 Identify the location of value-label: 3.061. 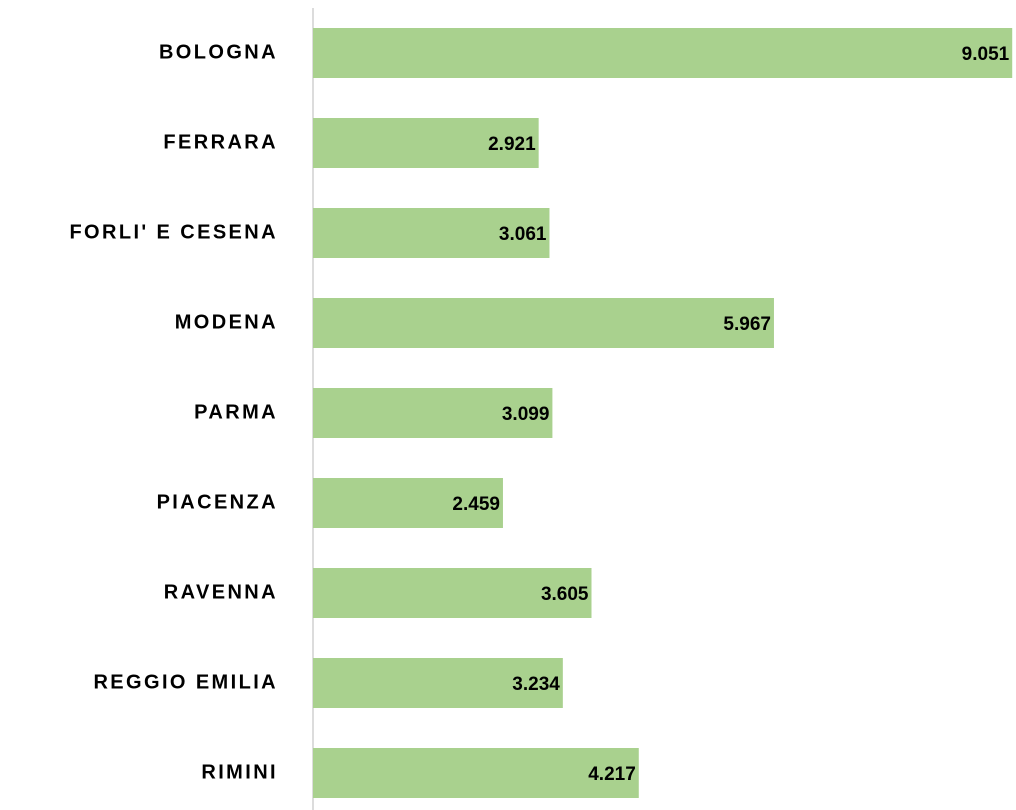
(523, 234).